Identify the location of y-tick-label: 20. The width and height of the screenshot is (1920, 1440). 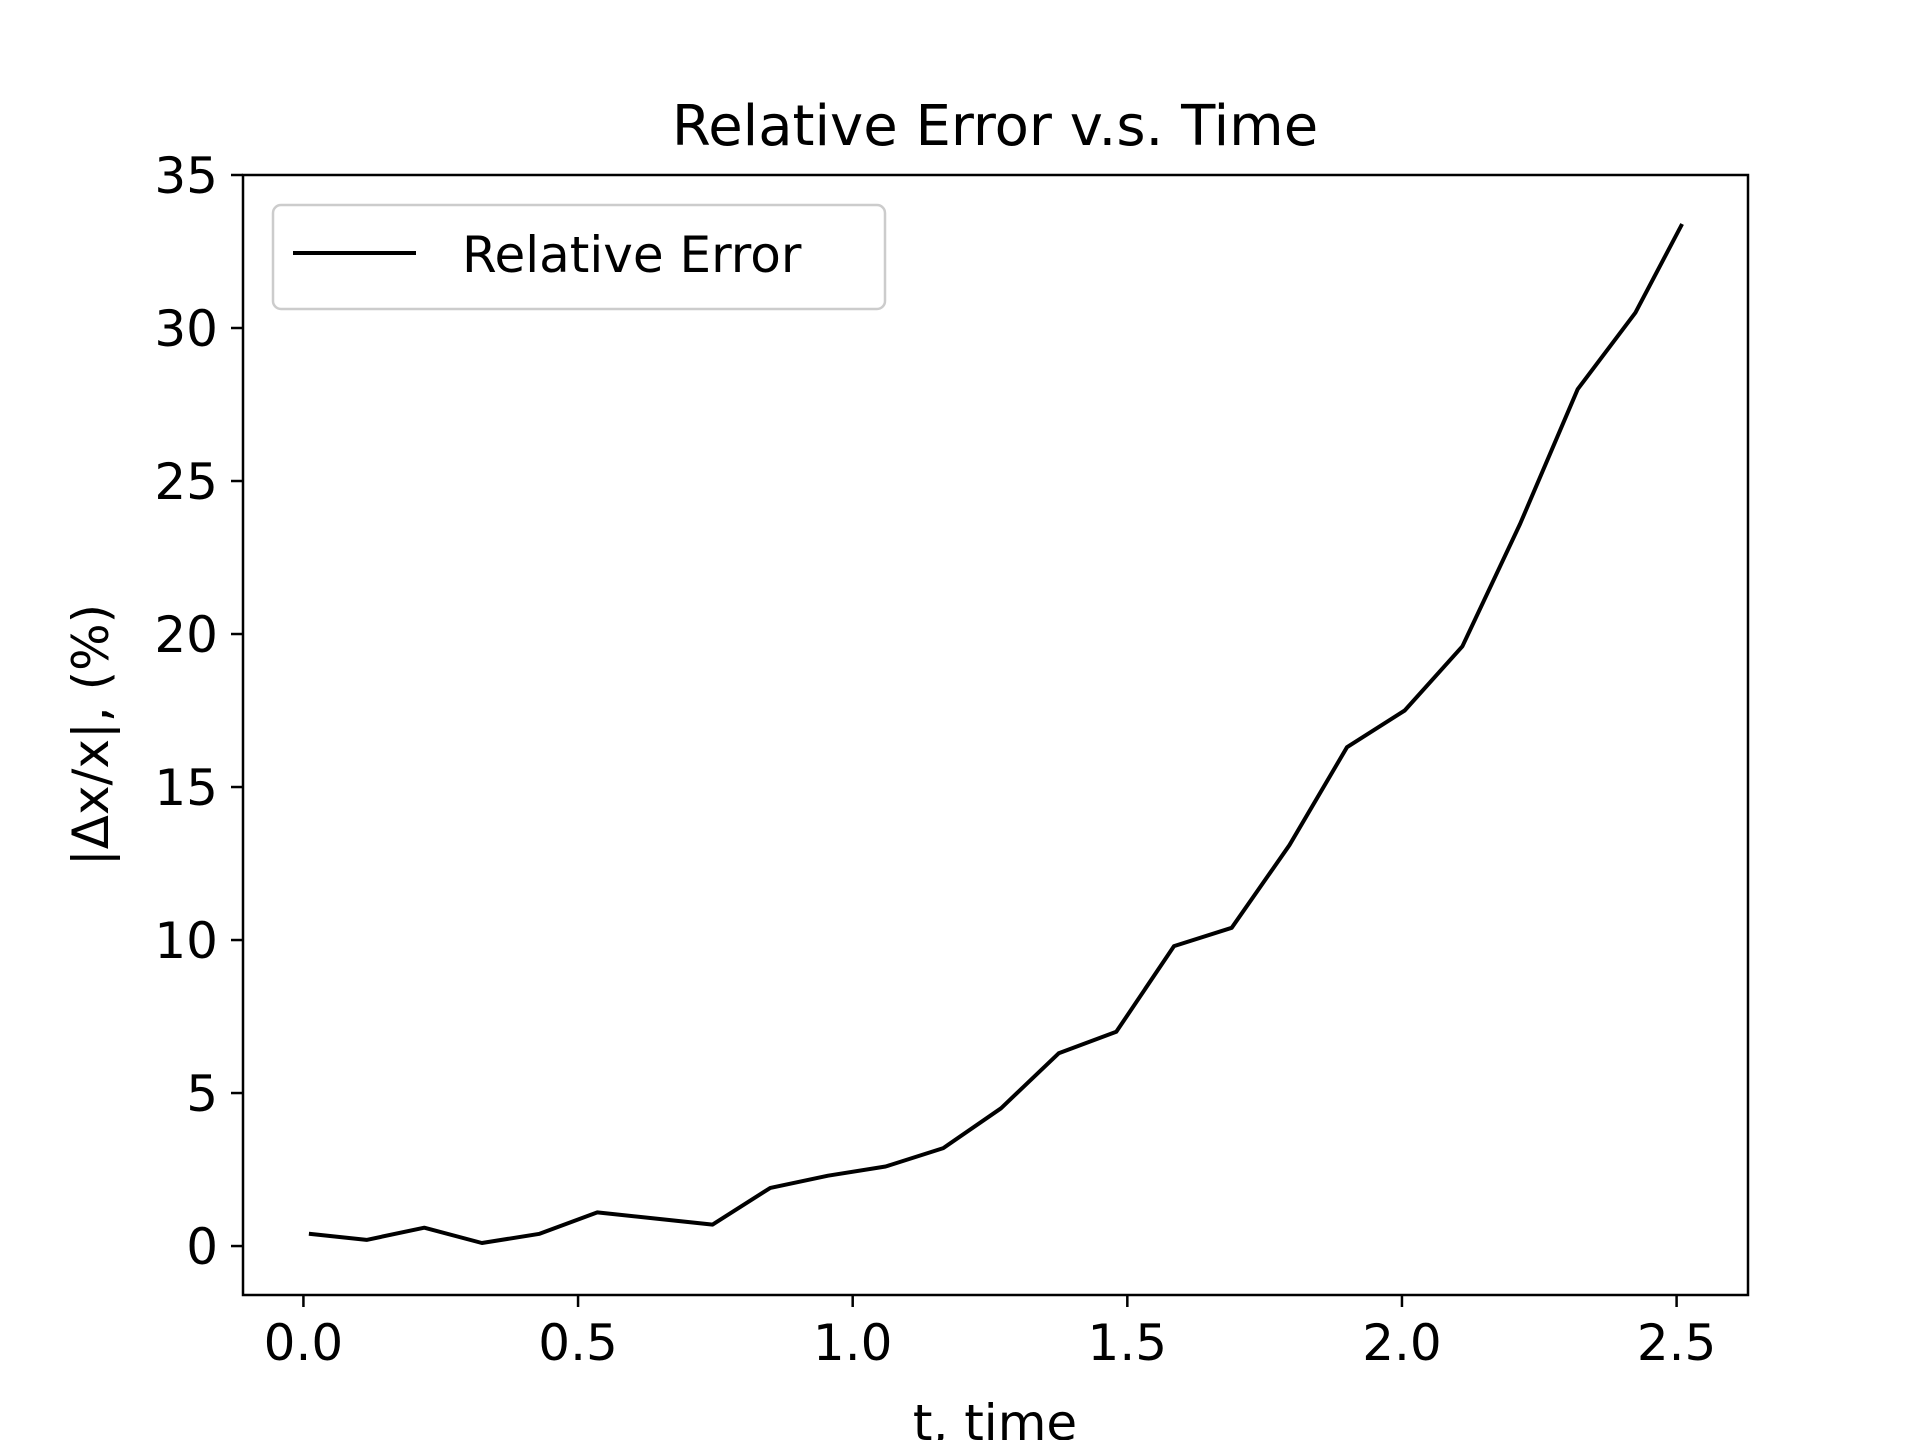
(186, 635).